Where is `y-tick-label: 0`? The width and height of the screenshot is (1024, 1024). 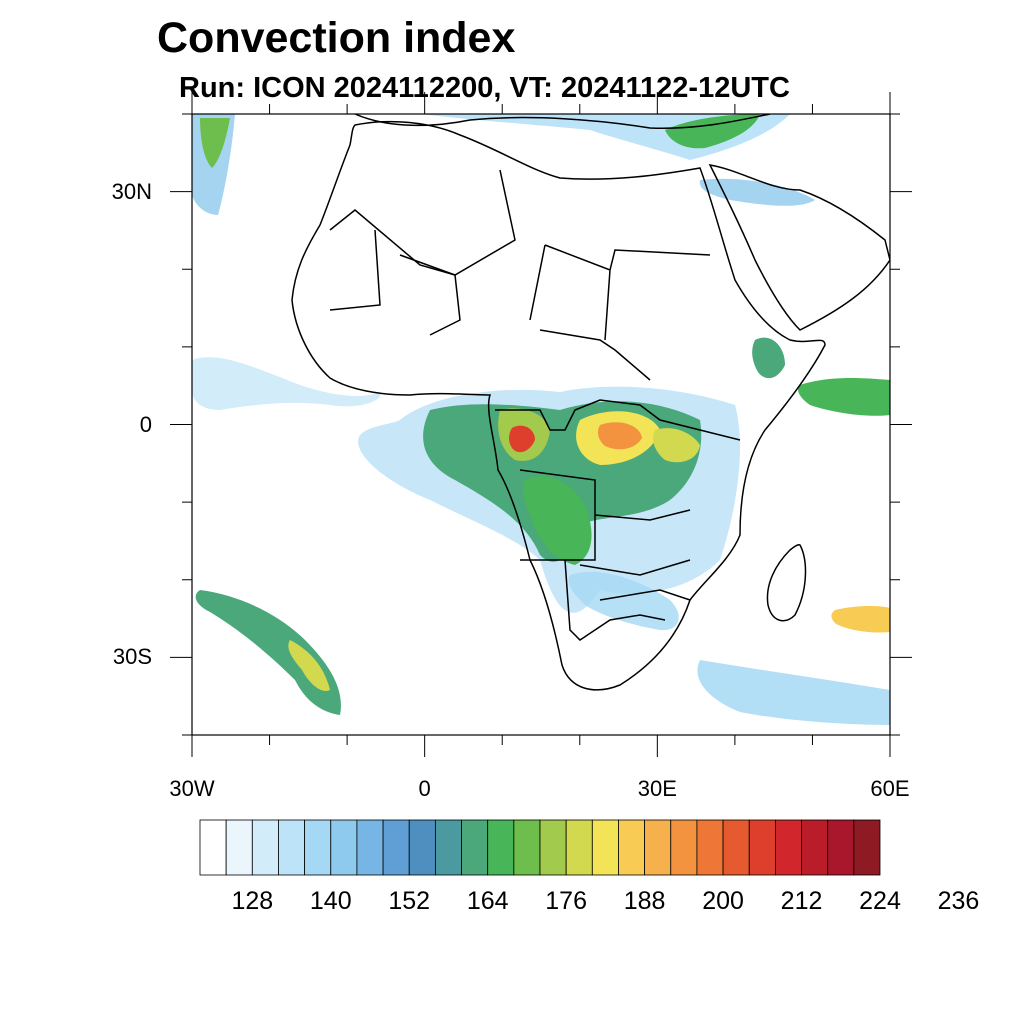
y-tick-label: 0 is located at coordinates (145, 424).